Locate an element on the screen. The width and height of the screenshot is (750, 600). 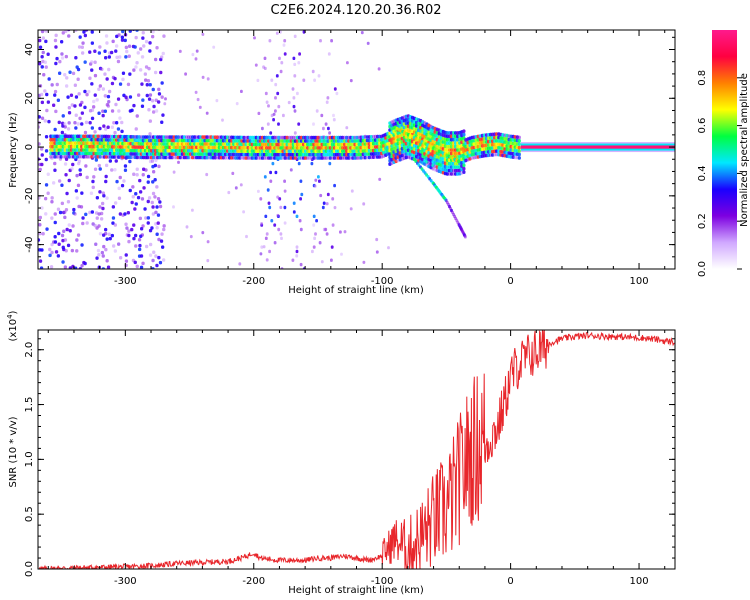
y-tick-label: -20 is located at coordinates (29, 196).